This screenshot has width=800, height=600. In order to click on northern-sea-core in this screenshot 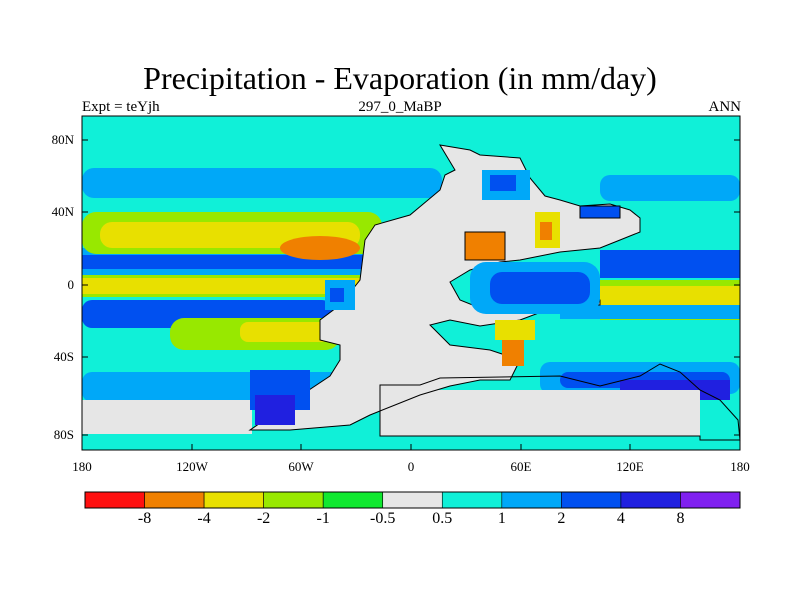, I will do `click(503, 183)`.